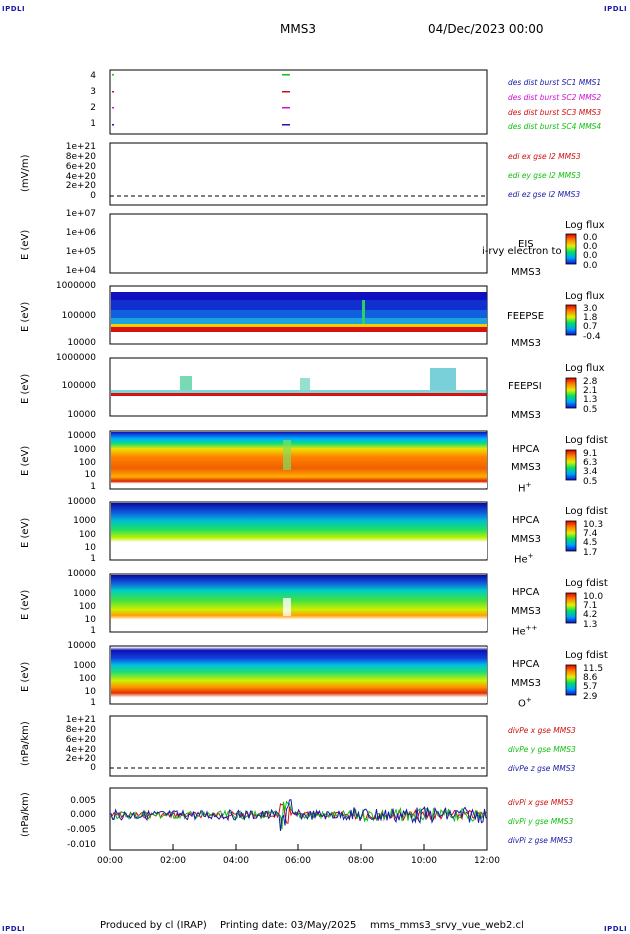  What do you see at coordinates (544, 175) in the screenshot?
I see `p2-legend-ey: edi ey gse l2 MMS3` at bounding box center [544, 175].